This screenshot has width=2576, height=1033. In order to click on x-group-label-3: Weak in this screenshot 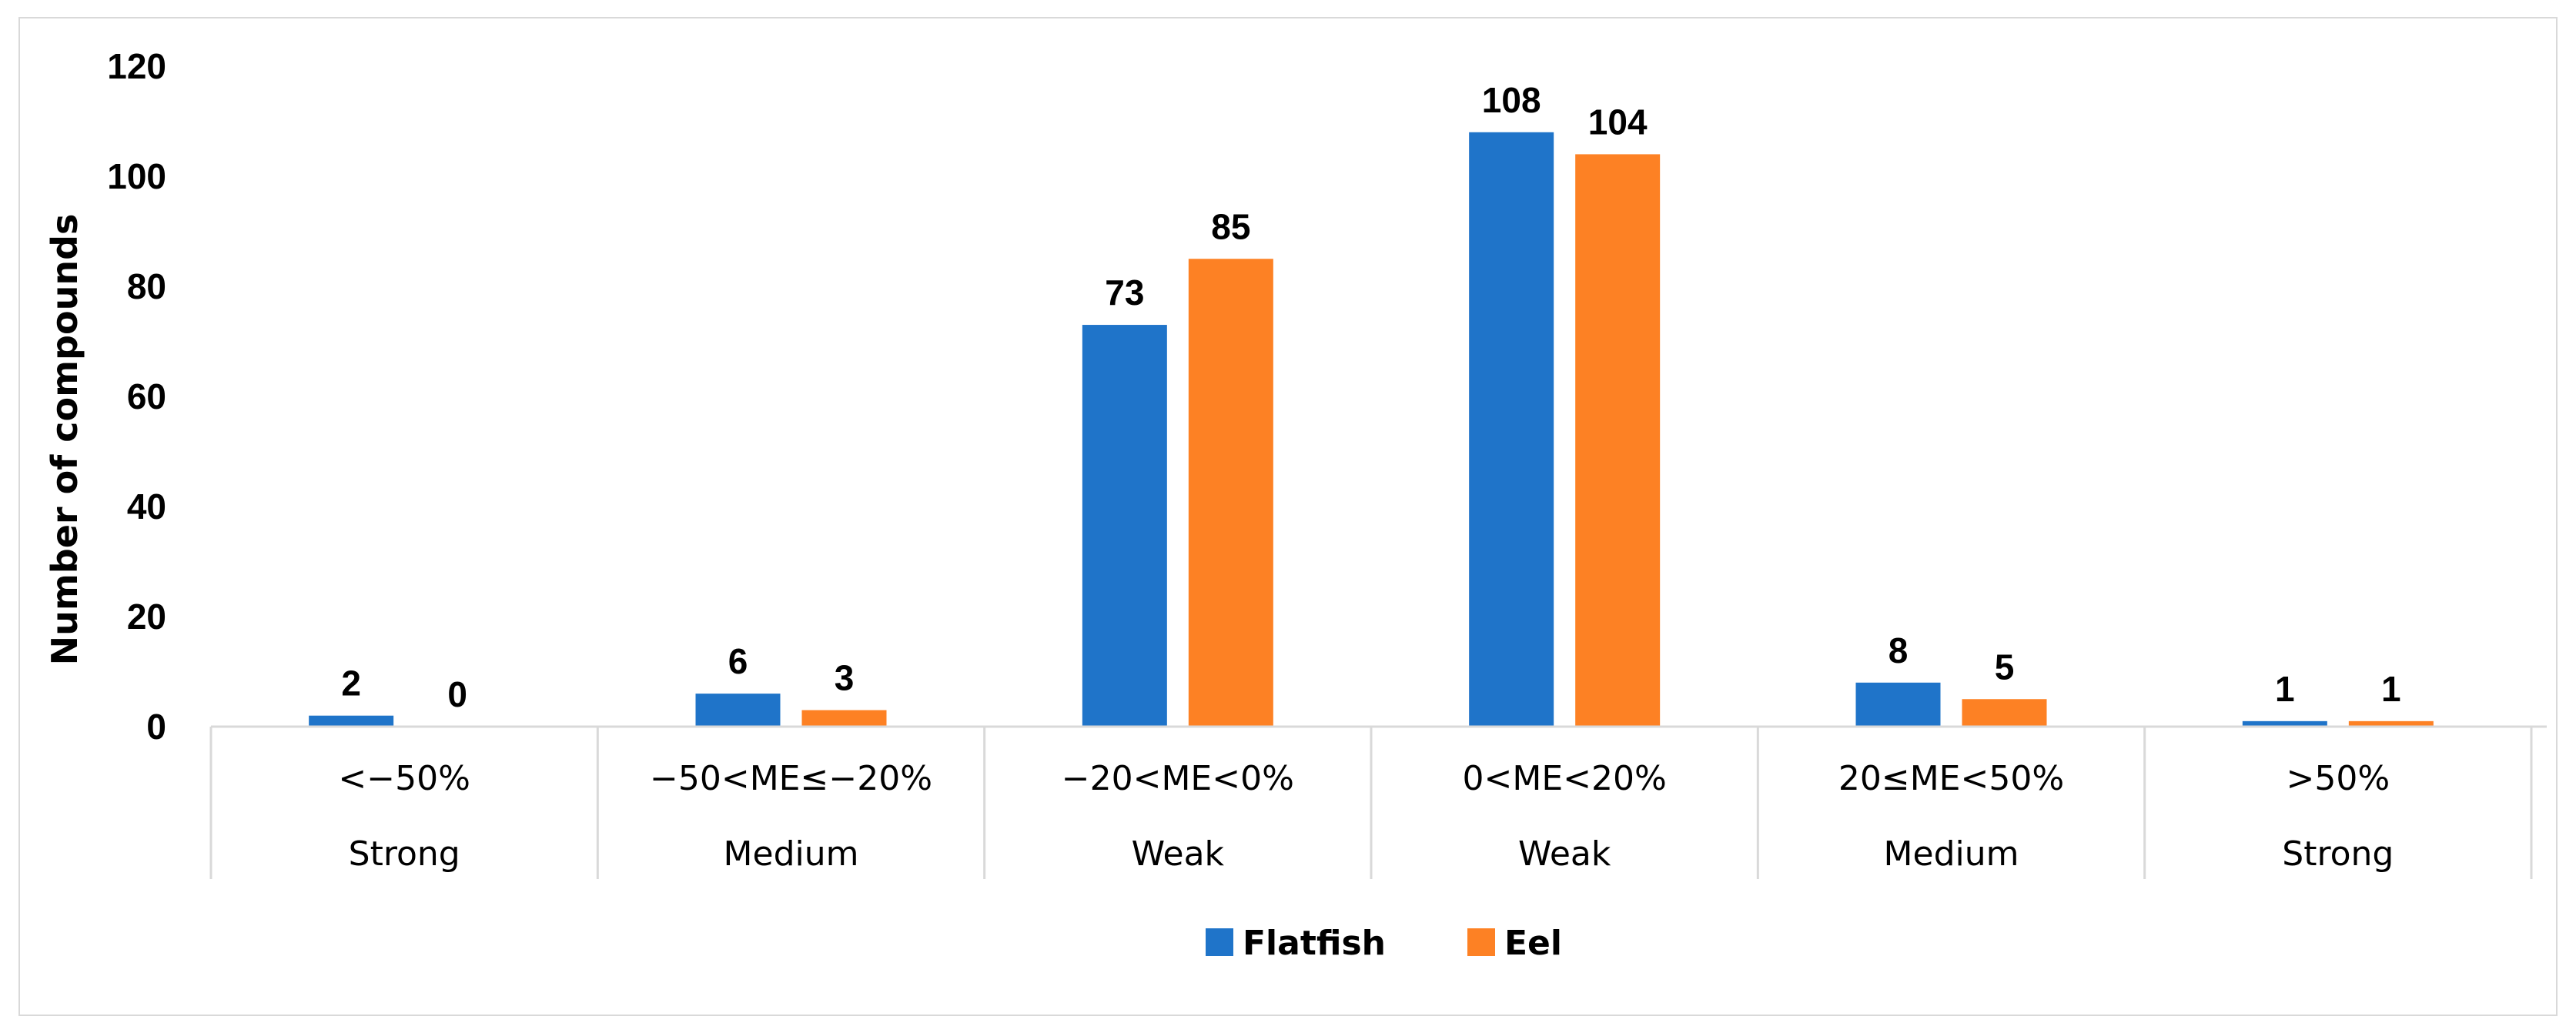, I will do `click(1564, 854)`.